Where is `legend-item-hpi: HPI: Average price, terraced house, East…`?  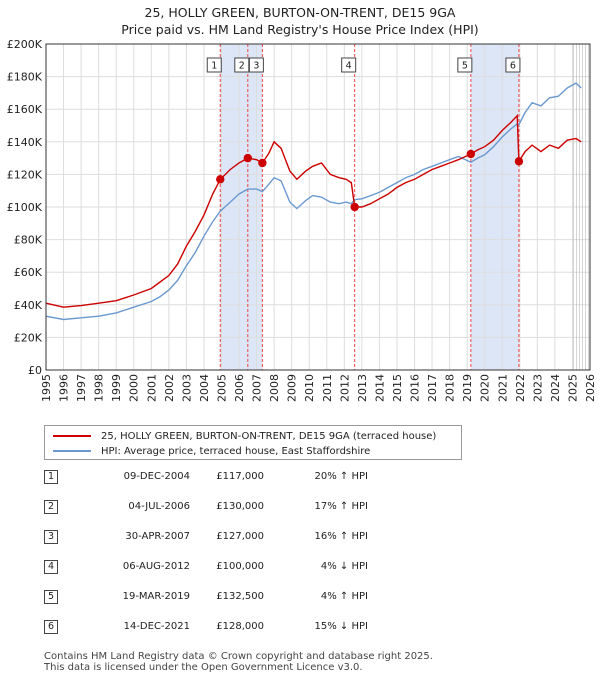
legend-item-hpi: HPI: Average price, terraced house, East… is located at coordinates (211, 451).